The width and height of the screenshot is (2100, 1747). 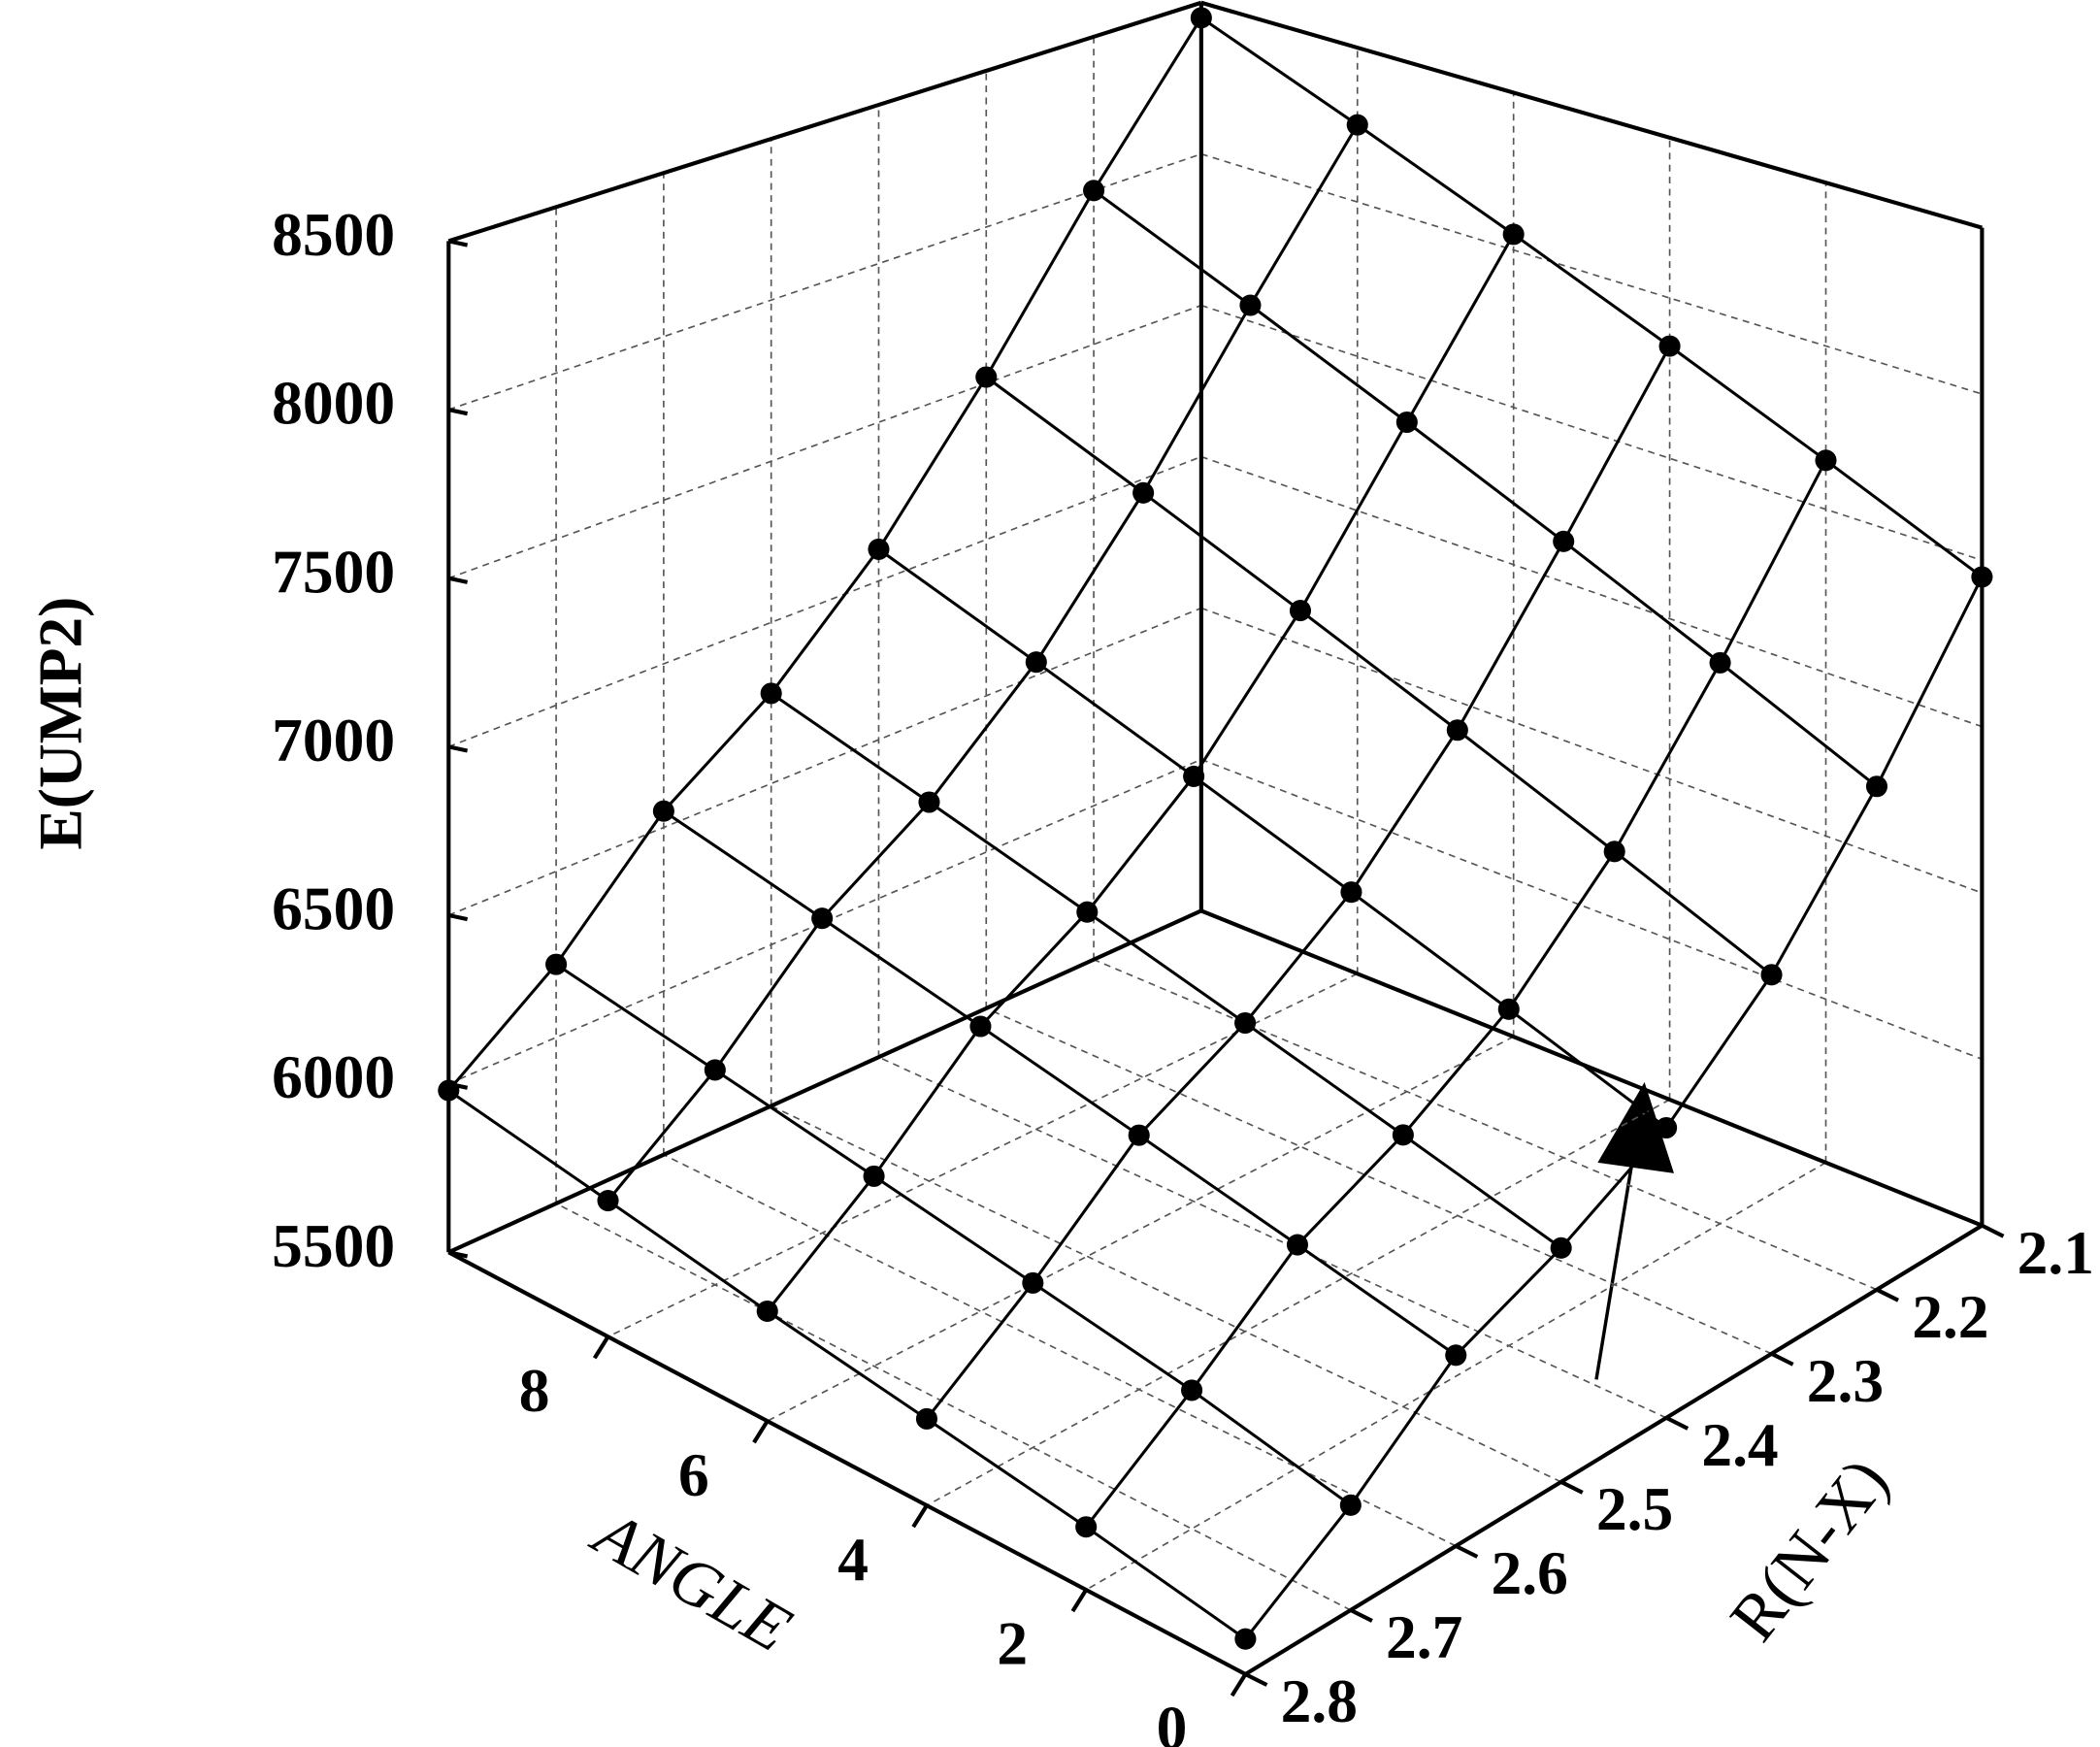 What do you see at coordinates (1424, 1636) in the screenshot?
I see `y-tick-label: 2.7` at bounding box center [1424, 1636].